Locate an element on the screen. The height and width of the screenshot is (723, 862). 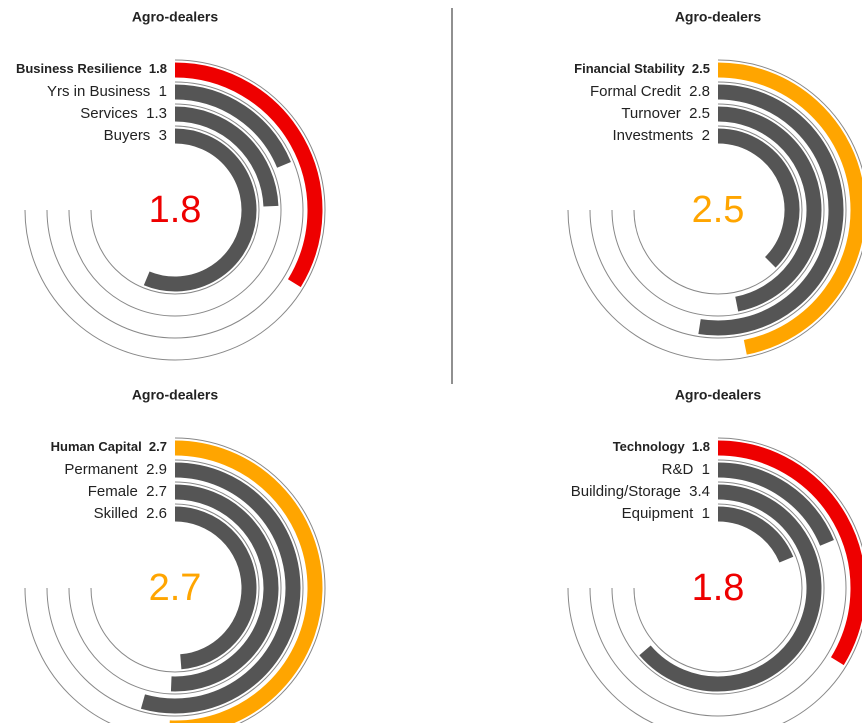
ring-name: Female is located at coordinates (113, 491).